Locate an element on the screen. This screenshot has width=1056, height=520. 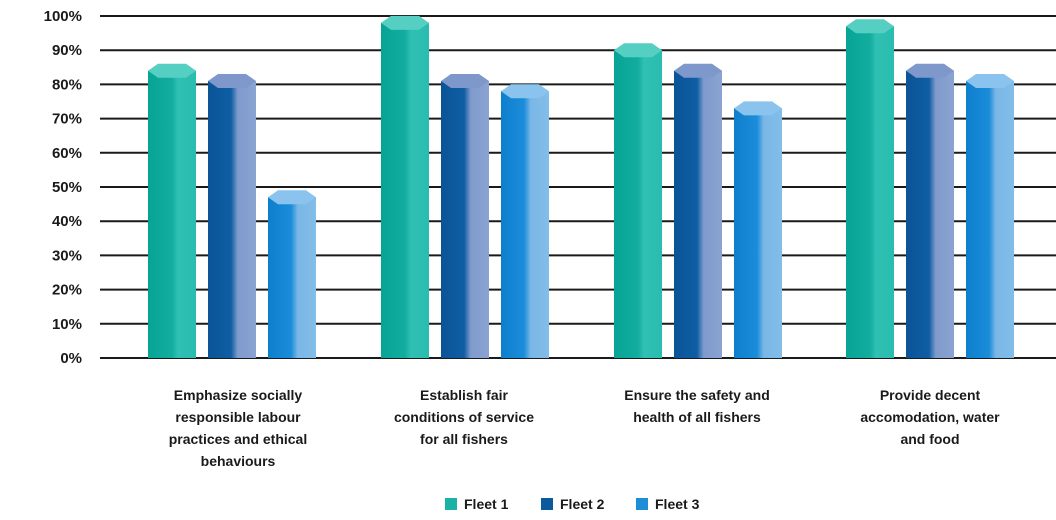
legend-item: Fleet 2 is located at coordinates (573, 504).